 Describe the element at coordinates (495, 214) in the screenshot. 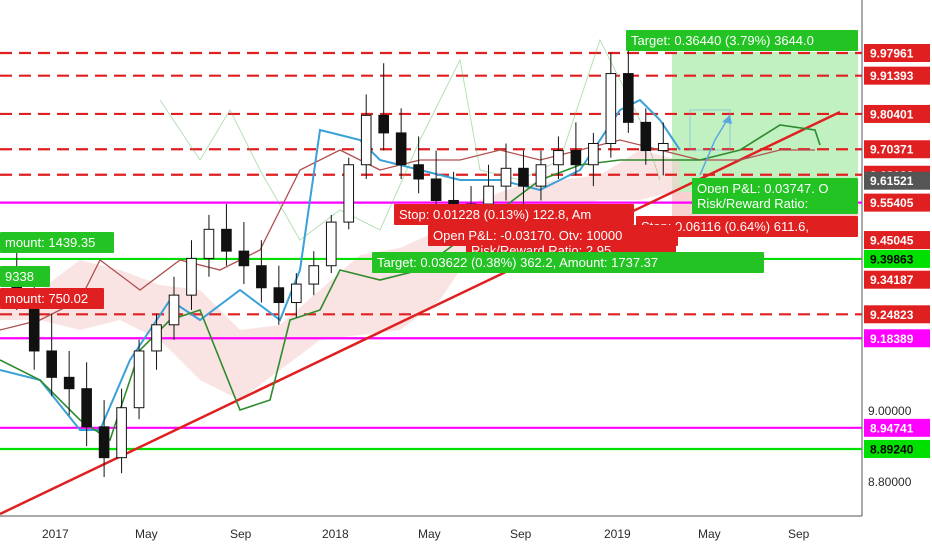

I see `position-box-text: Stop: 0.01228 (0.13%) 122.8, Am` at that location.